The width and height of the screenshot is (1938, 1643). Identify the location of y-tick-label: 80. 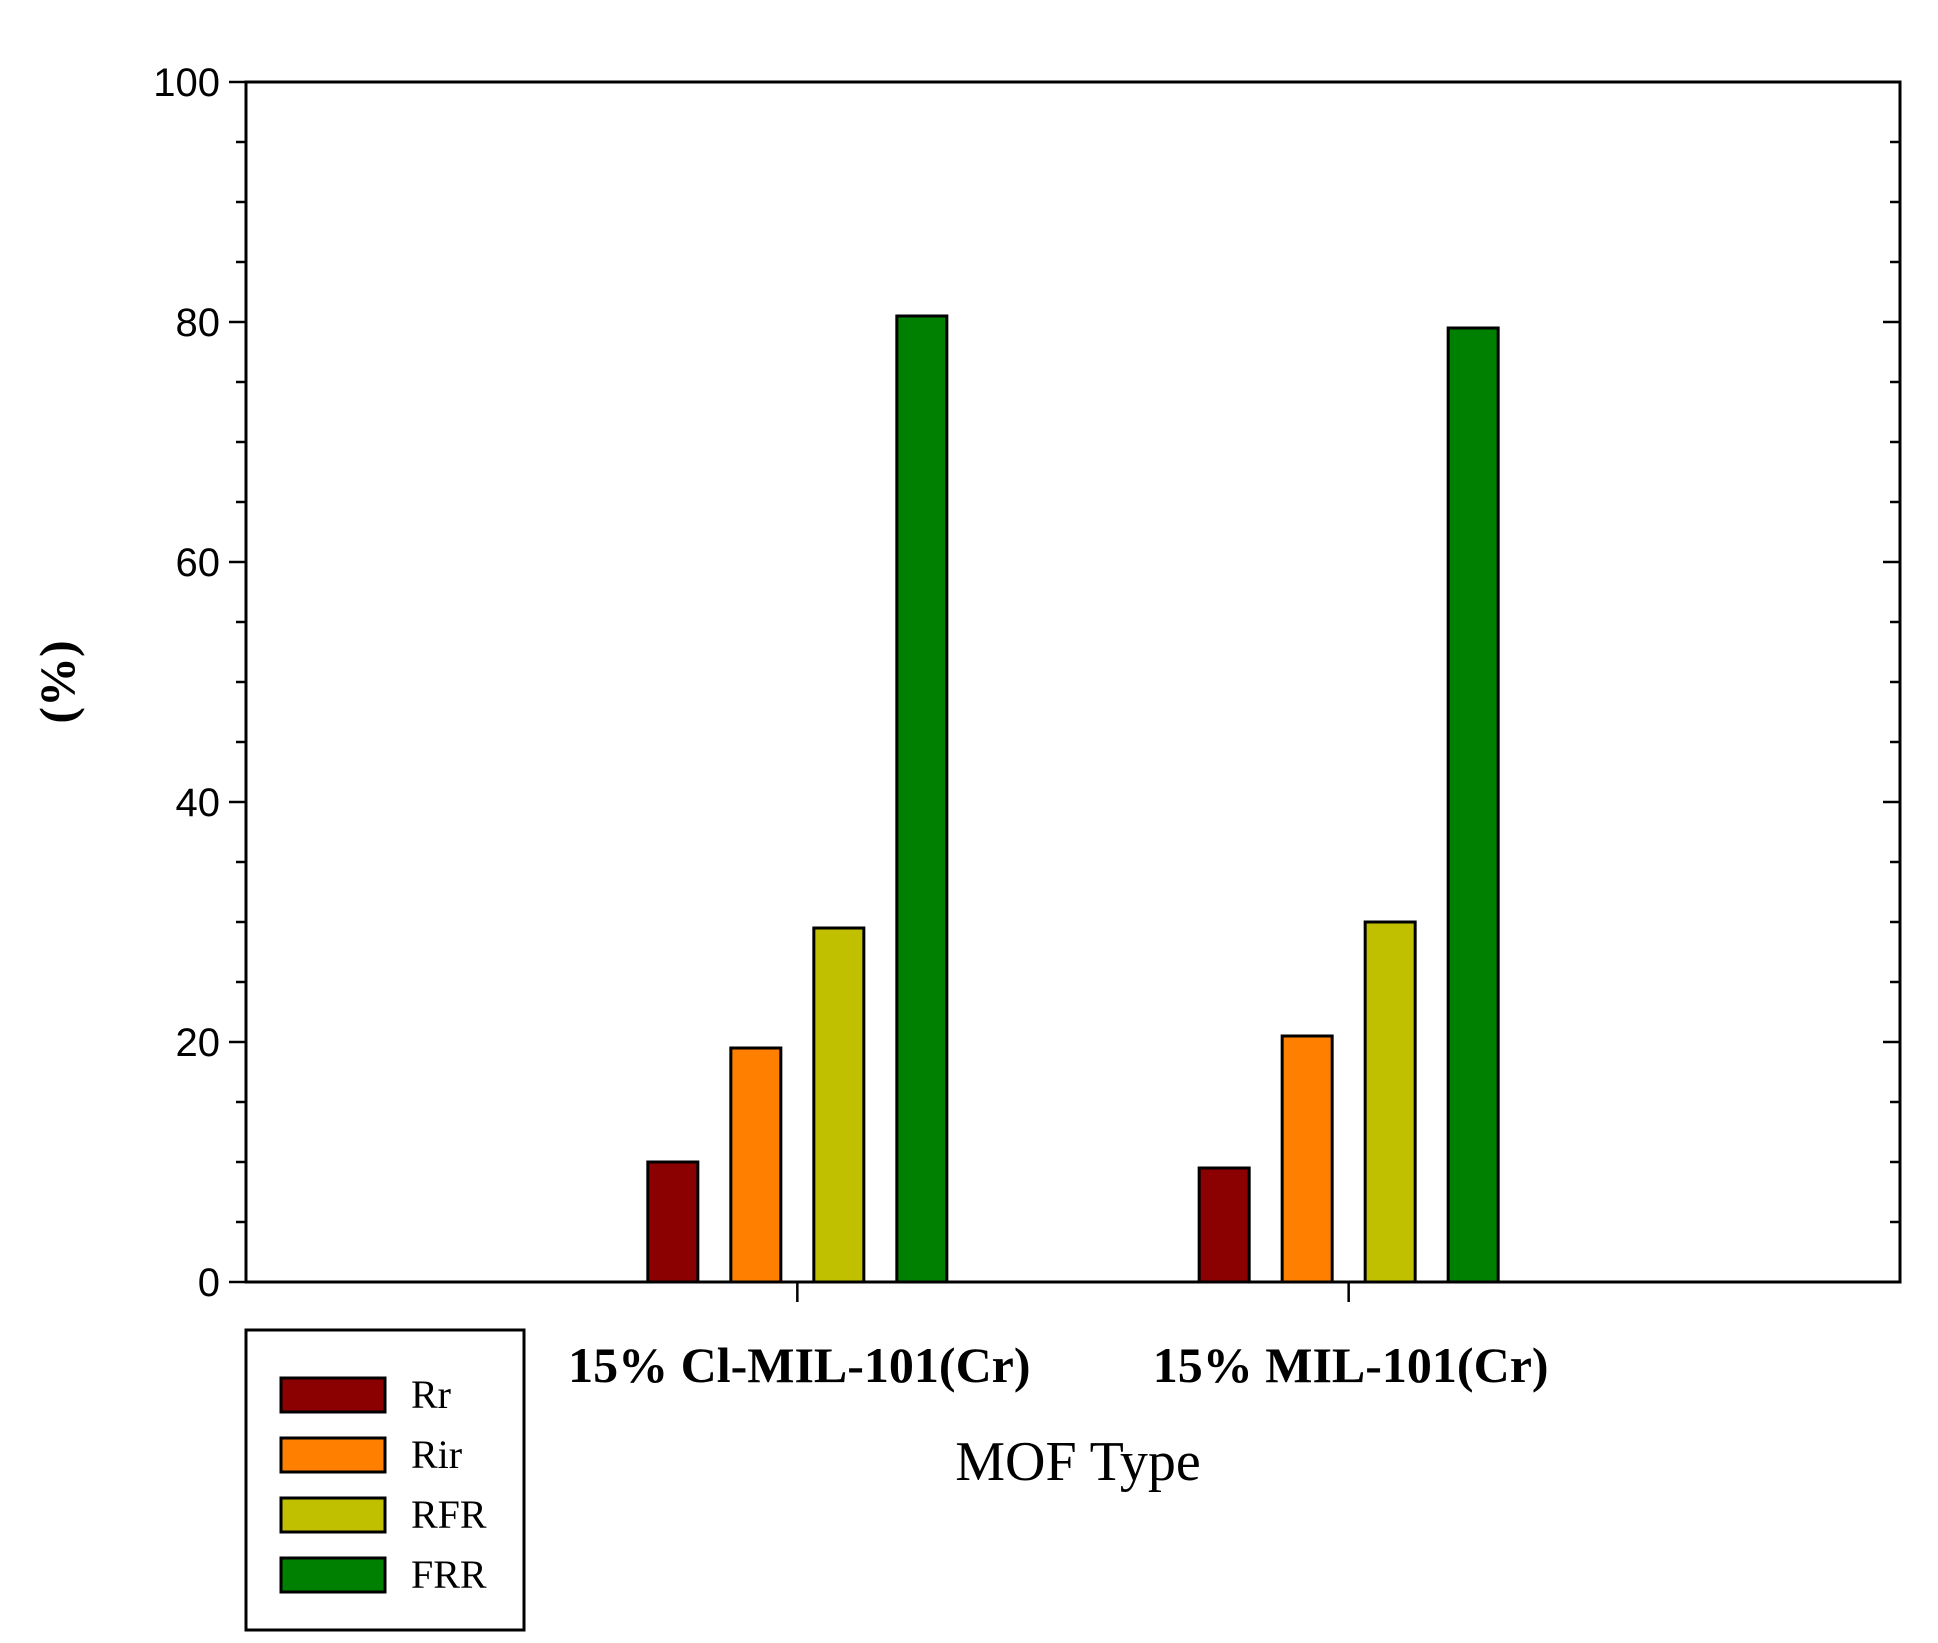
(198, 323).